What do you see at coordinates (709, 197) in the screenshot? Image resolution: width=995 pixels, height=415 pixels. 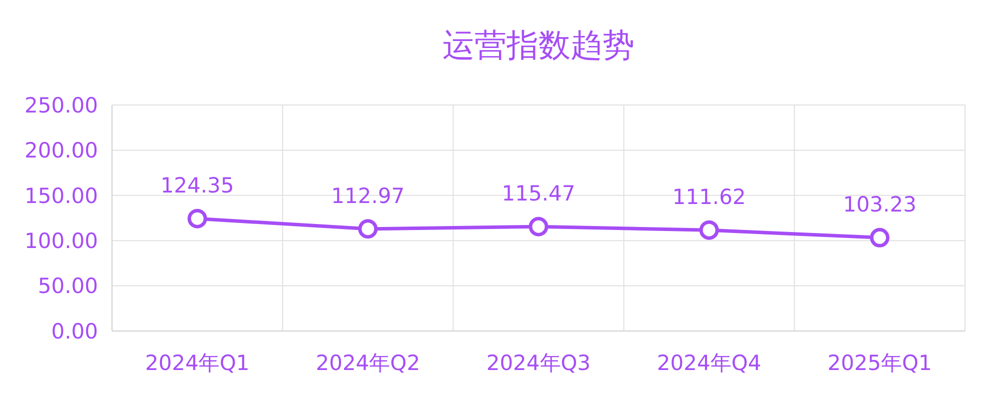 I see `data-label: 111.62` at bounding box center [709, 197].